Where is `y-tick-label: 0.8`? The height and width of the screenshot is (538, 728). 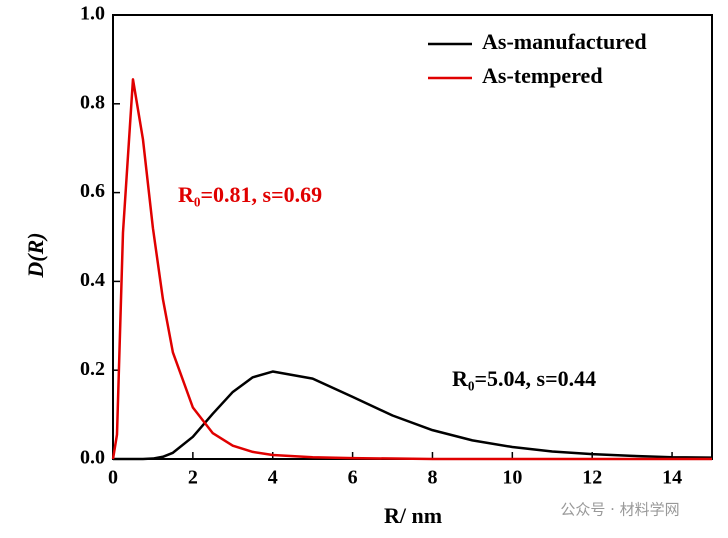
y-tick-label: 0.8 is located at coordinates (92, 102).